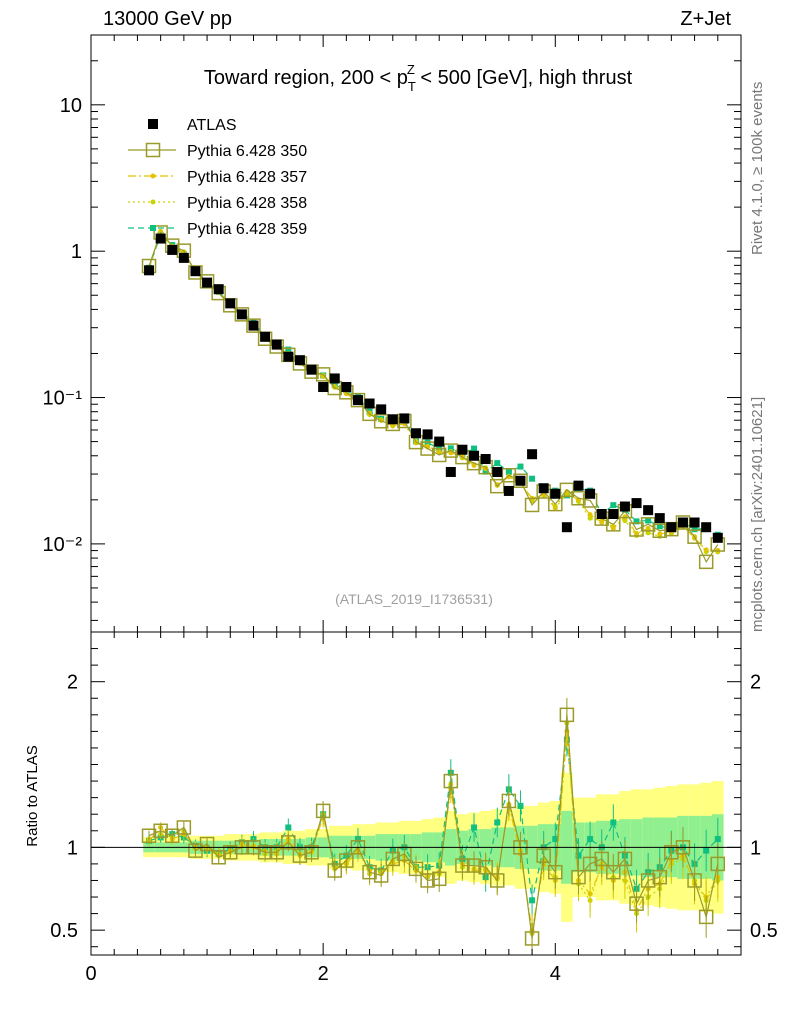  I want to click on x-tick-label: 2, so click(323, 974).